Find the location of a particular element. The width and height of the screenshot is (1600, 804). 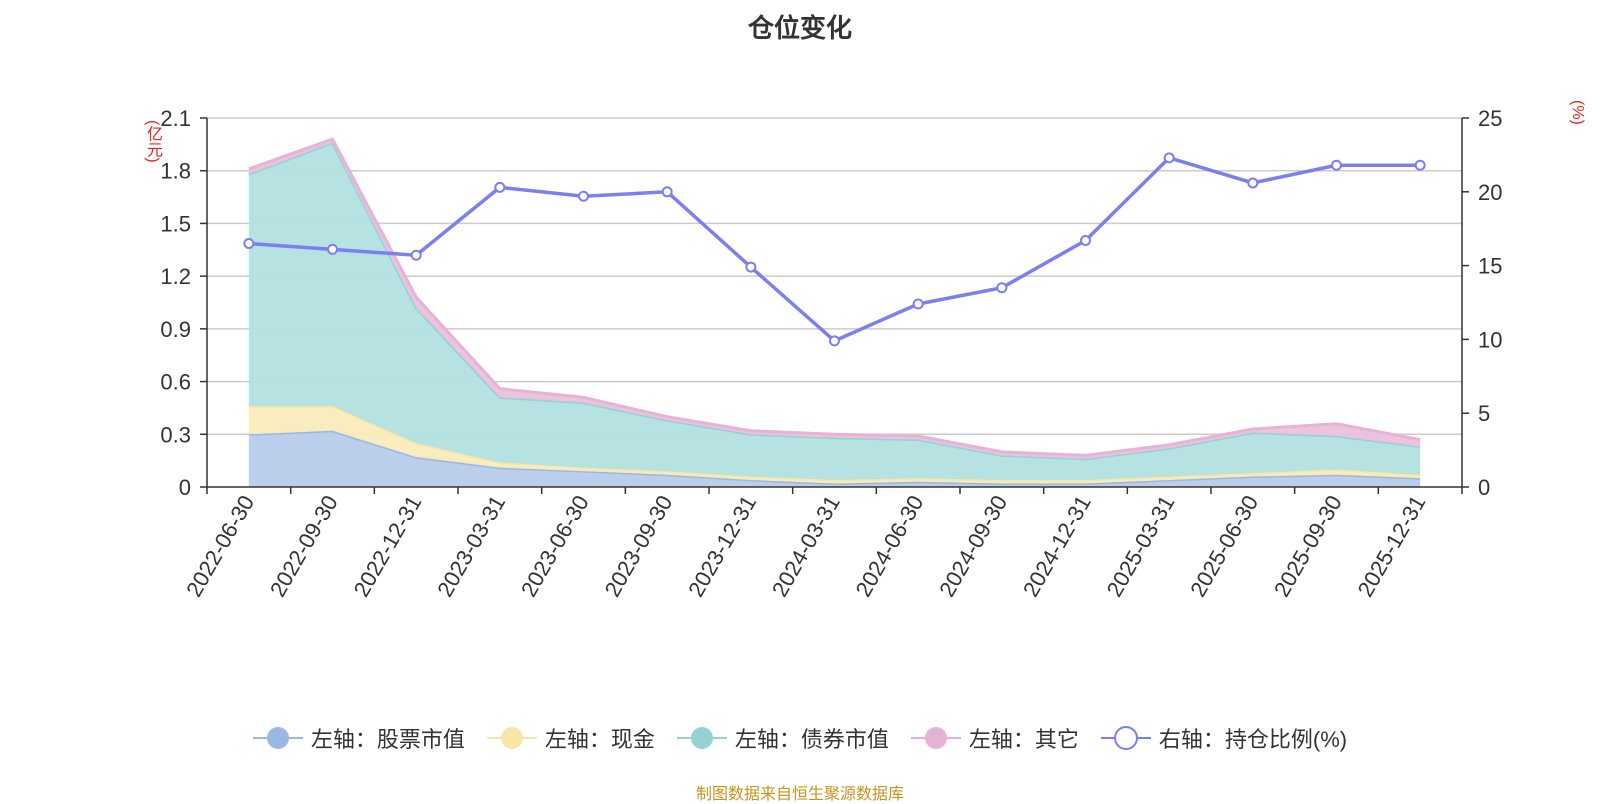

x-axis-tick-label: 2023-03-31 is located at coordinates (471, 546).